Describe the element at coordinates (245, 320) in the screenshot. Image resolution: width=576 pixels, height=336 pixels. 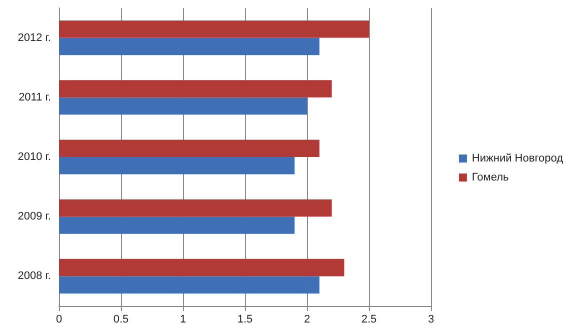
I see `x-tick-label: 1.5` at that location.